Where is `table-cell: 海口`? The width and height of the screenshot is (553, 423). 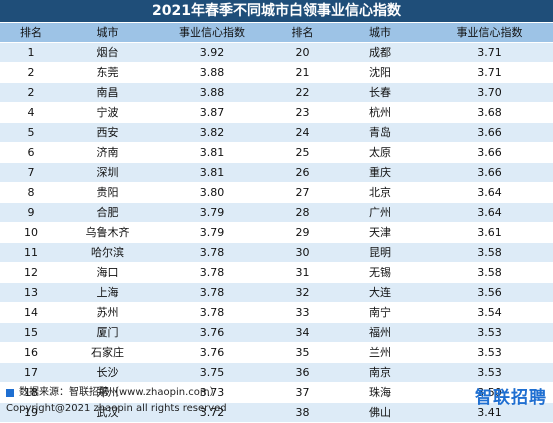 table-cell: 海口 is located at coordinates (107, 272).